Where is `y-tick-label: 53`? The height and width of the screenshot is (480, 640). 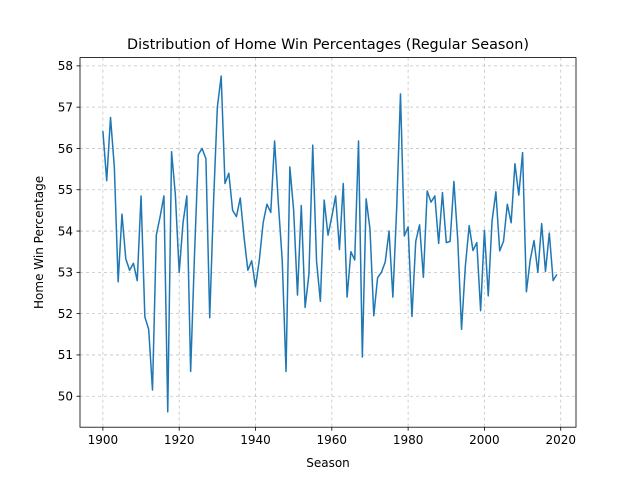
y-tick-label: 53 is located at coordinates (65, 273).